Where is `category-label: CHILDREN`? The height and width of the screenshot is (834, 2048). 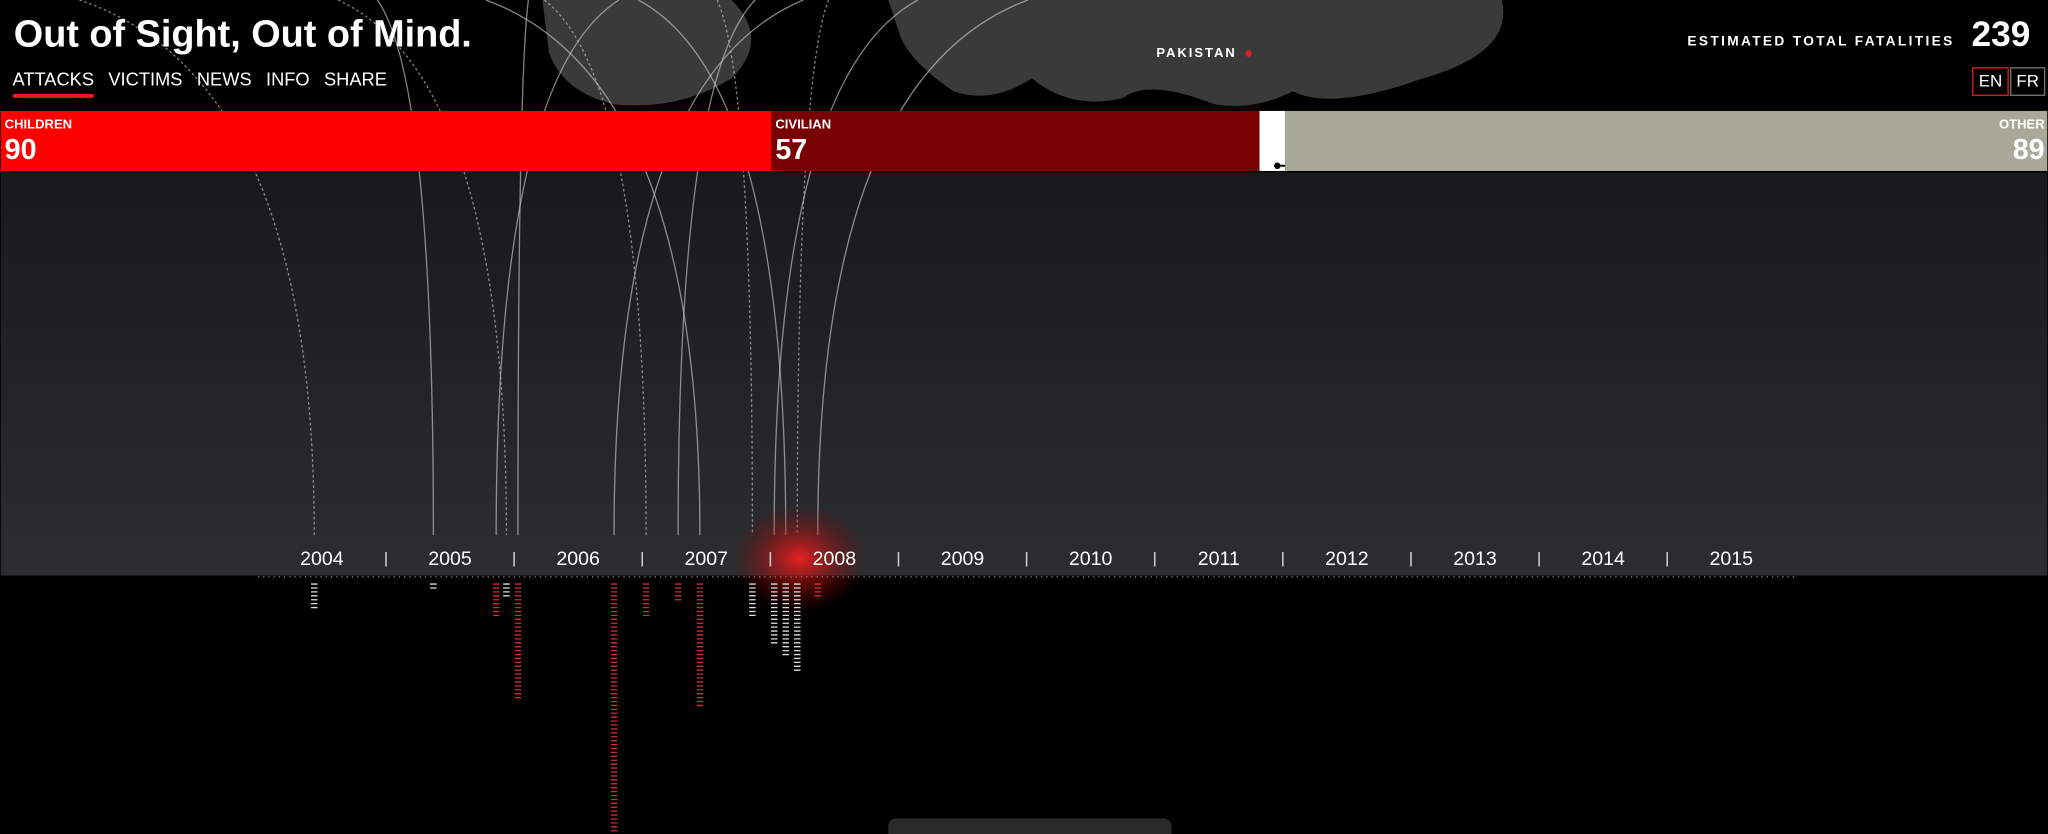 category-label: CHILDREN is located at coordinates (38, 124).